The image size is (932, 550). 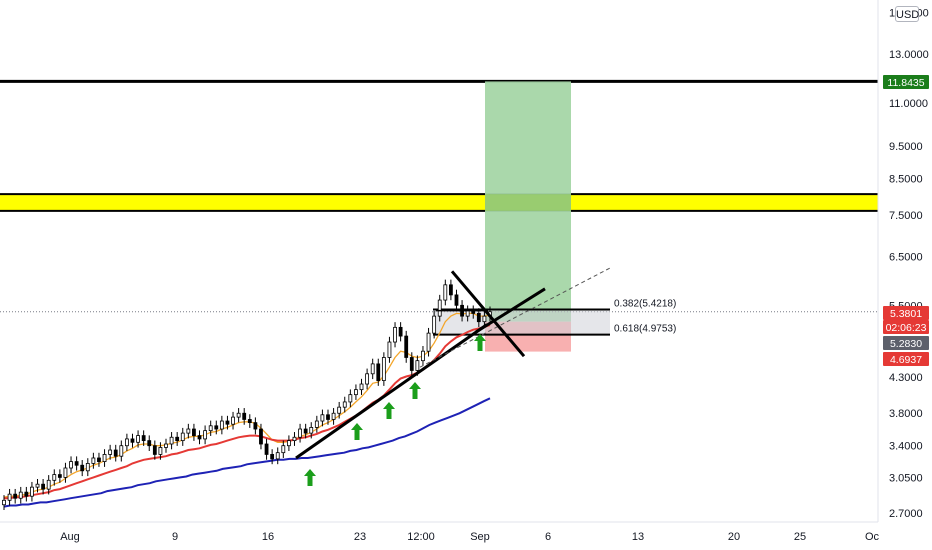 I want to click on x-tick-label: 23, so click(x=360, y=537).